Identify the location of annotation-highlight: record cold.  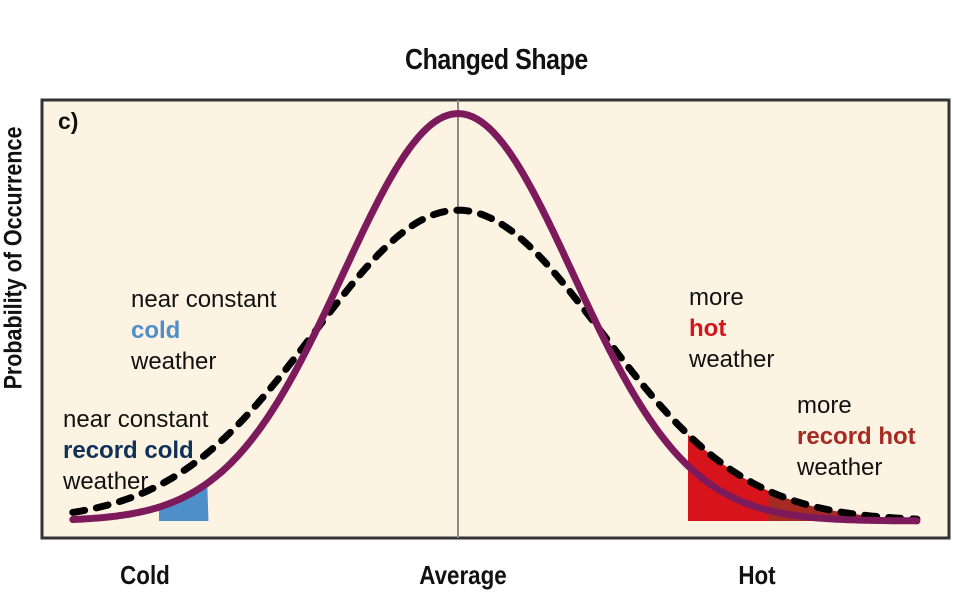
(128, 450).